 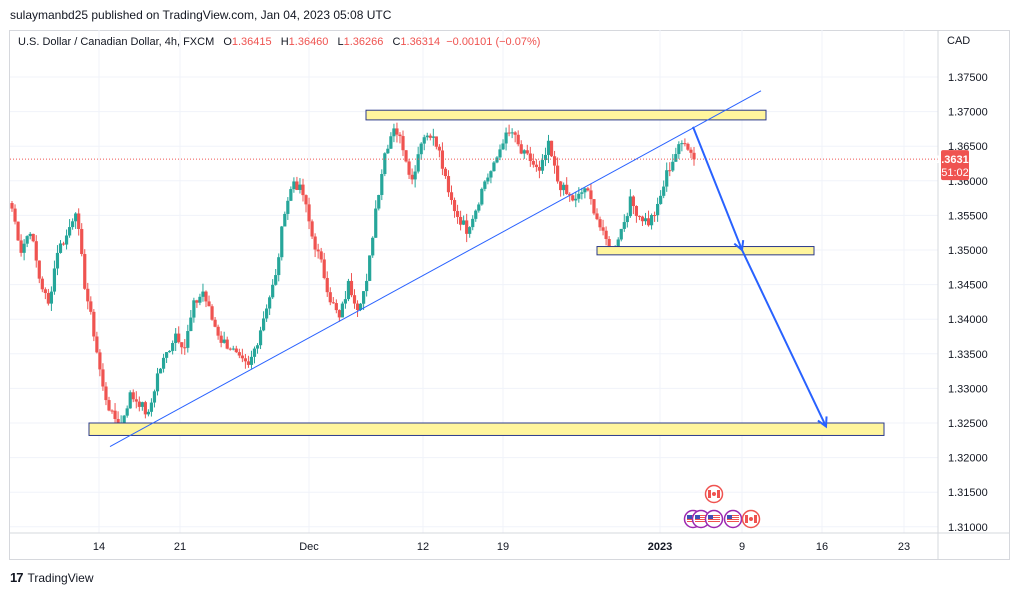 I want to click on open-value: 1.36415, so click(x=251, y=42).